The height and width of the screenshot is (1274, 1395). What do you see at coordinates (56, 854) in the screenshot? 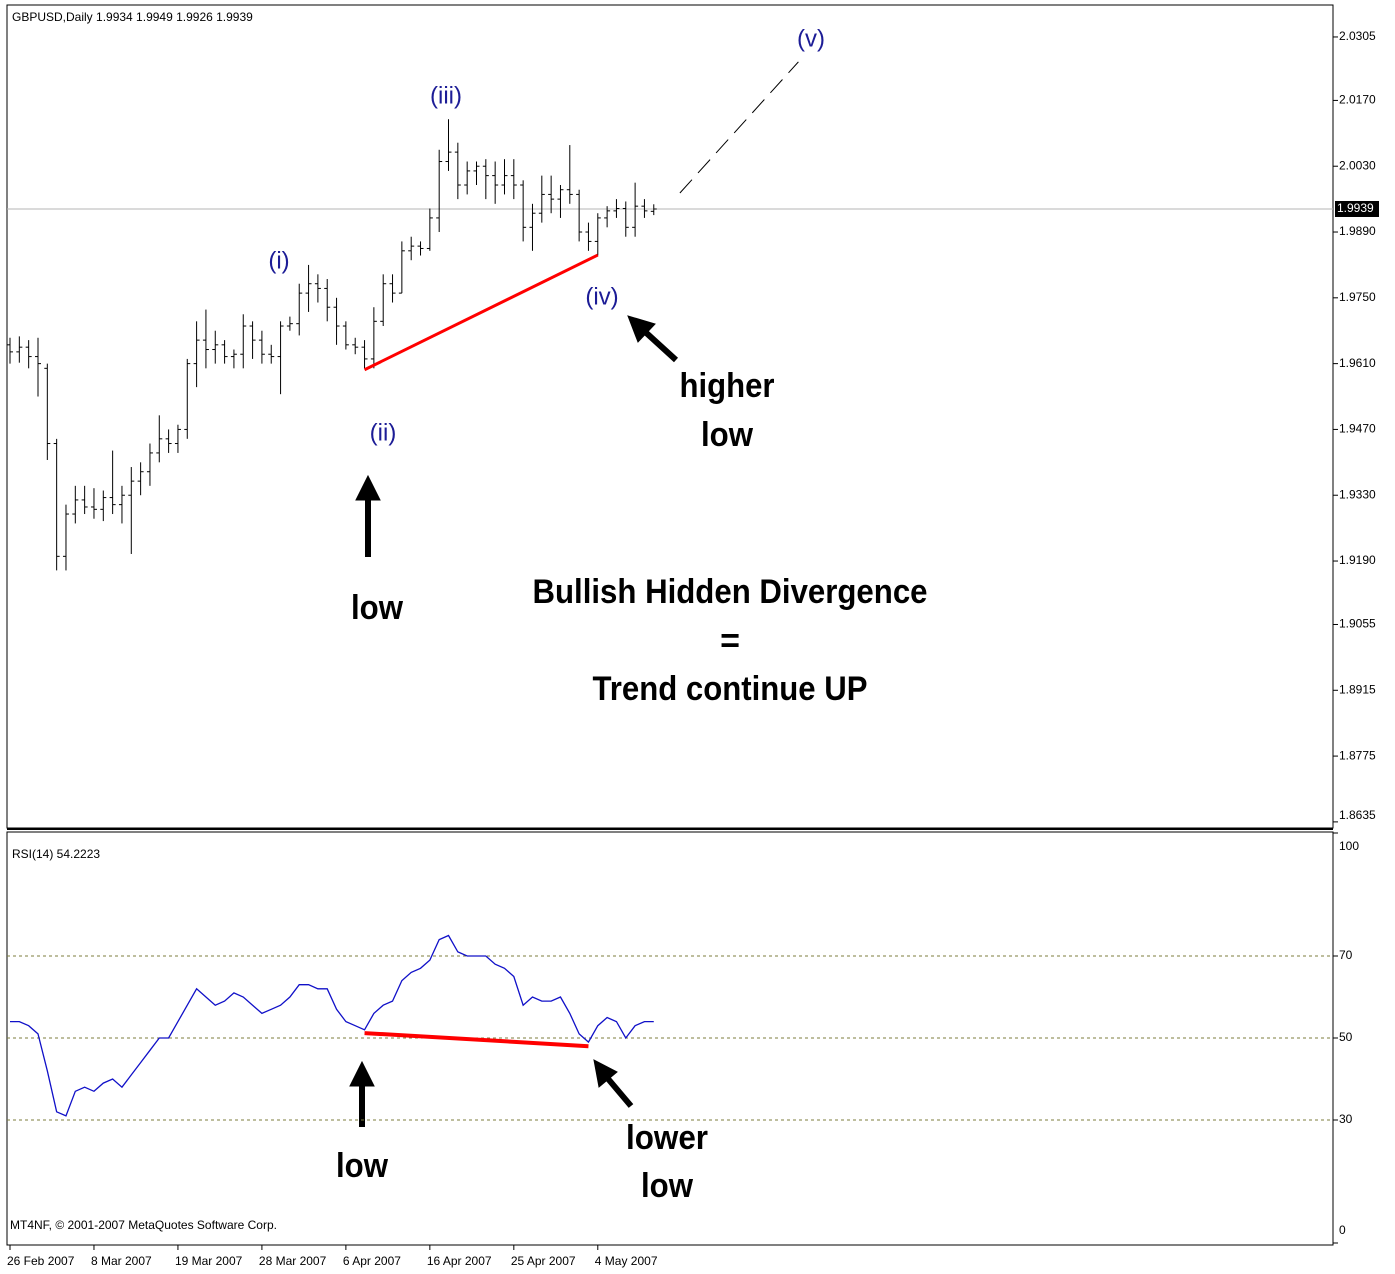
I see `rsi-title: RSI(14) 54.2223` at bounding box center [56, 854].